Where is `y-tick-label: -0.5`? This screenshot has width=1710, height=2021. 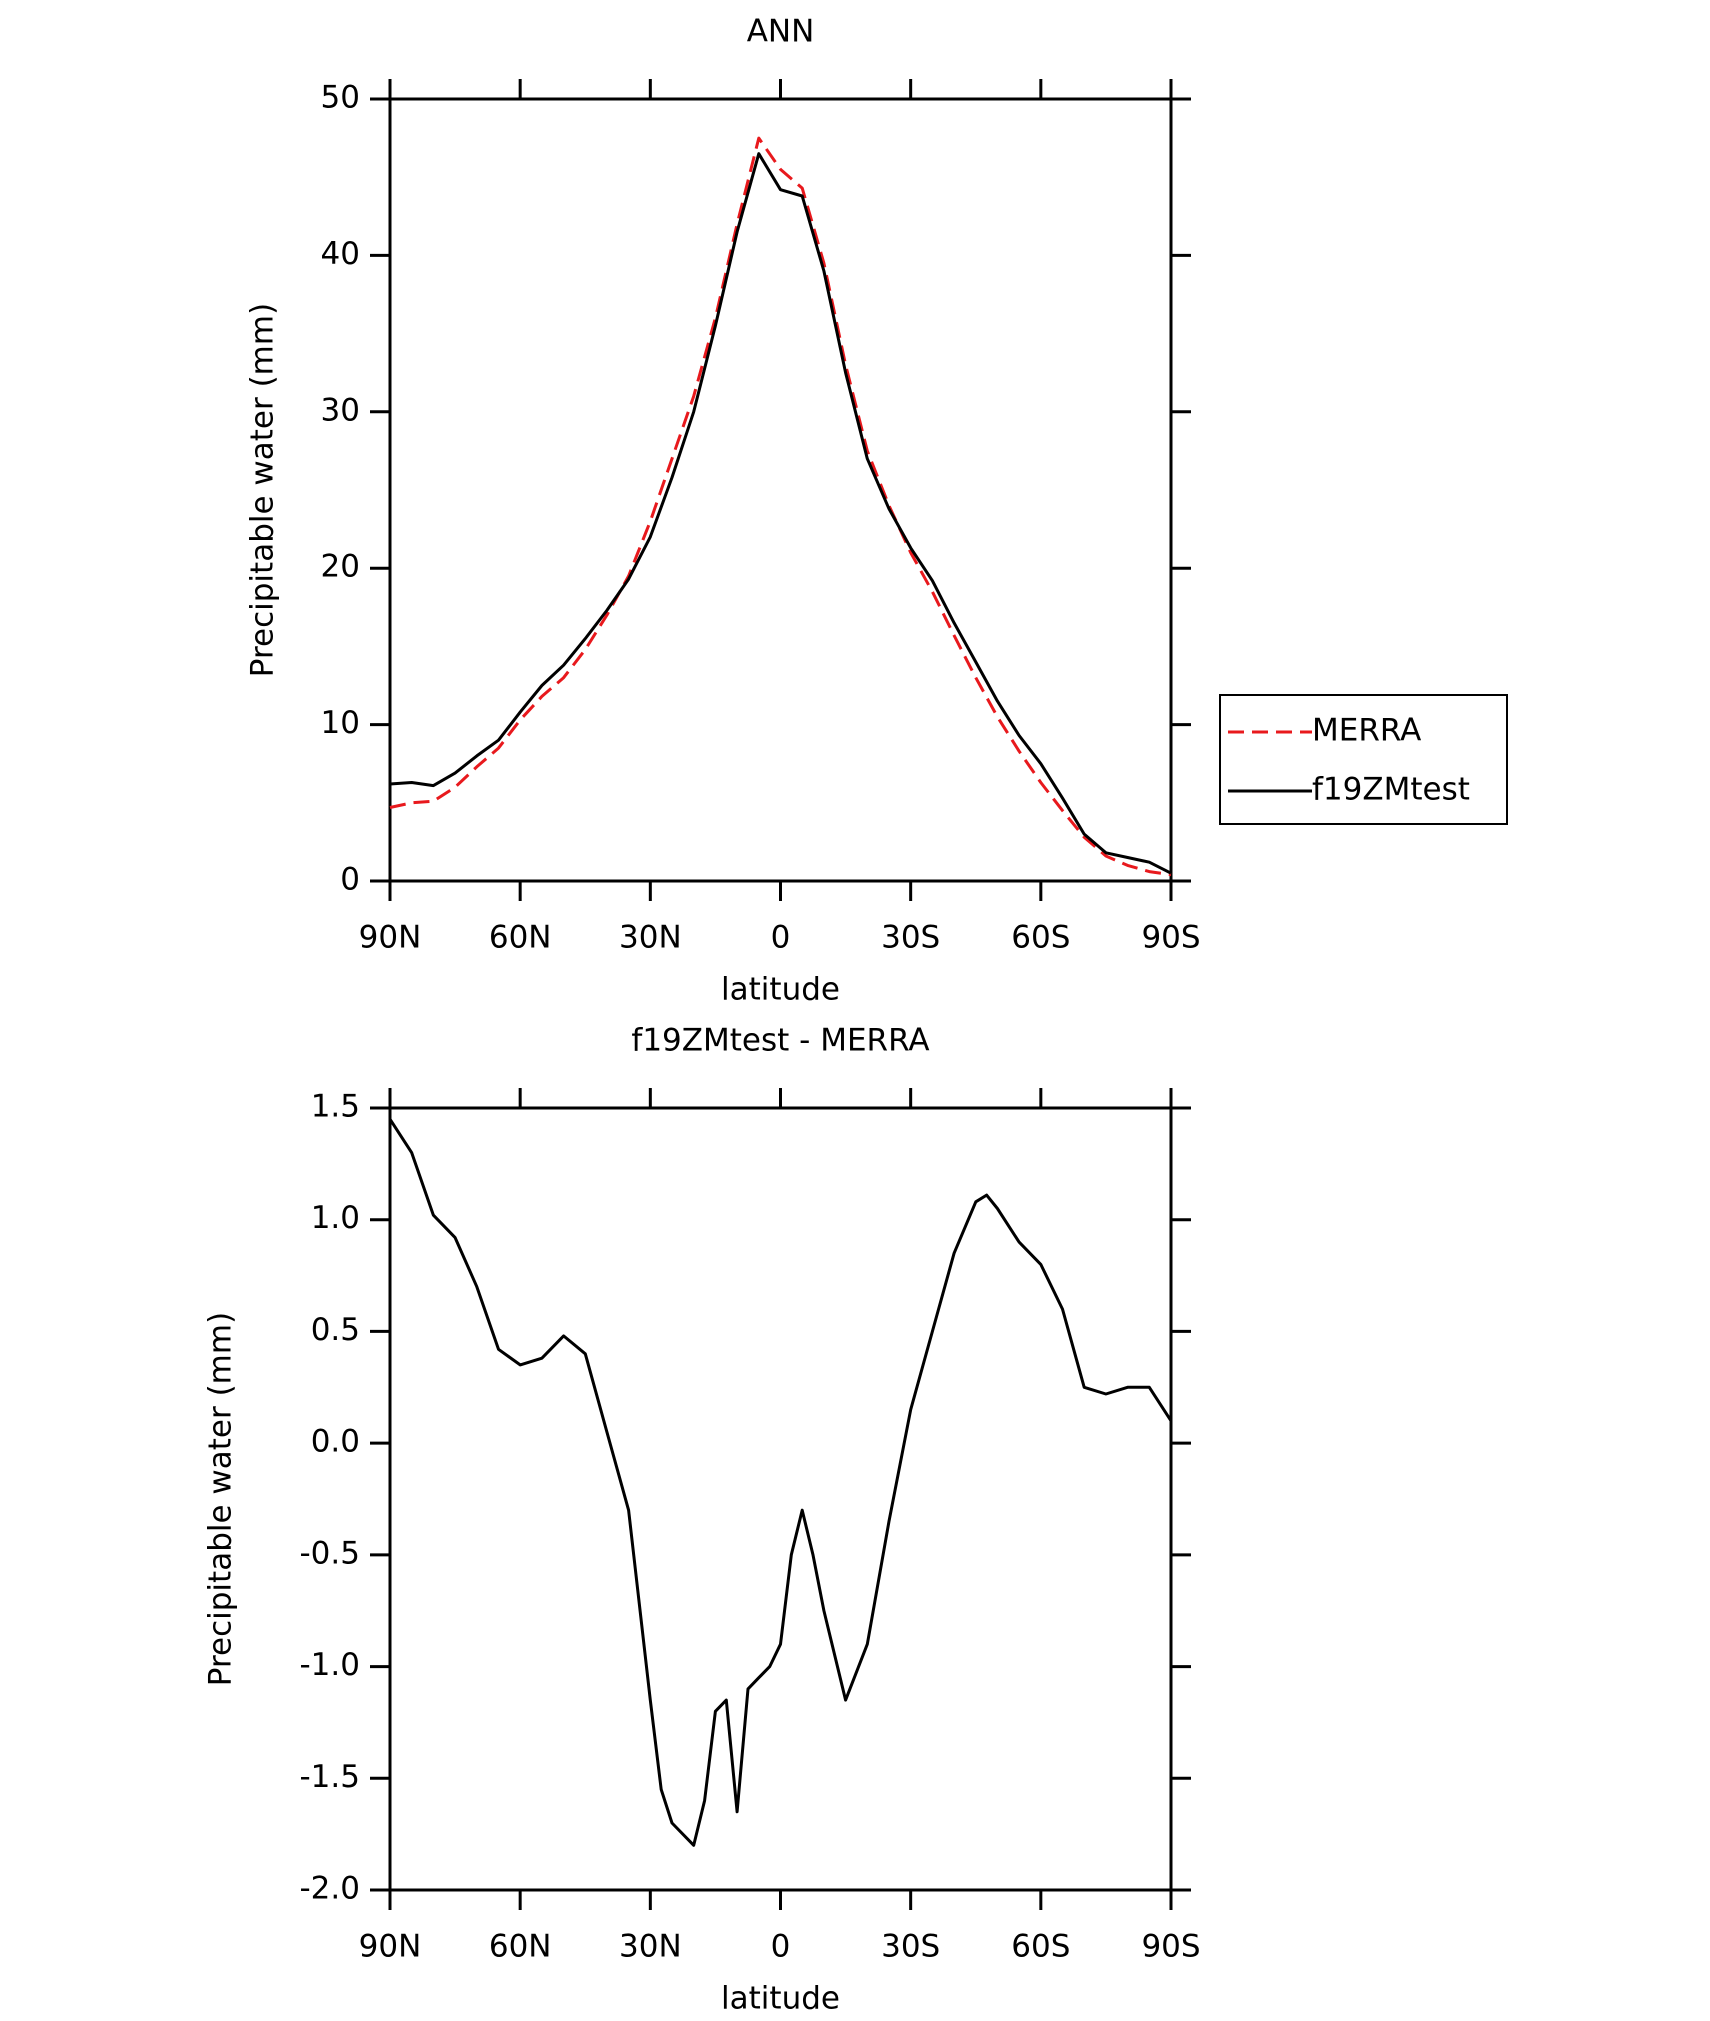
y-tick-label: -0.5 is located at coordinates (330, 1553).